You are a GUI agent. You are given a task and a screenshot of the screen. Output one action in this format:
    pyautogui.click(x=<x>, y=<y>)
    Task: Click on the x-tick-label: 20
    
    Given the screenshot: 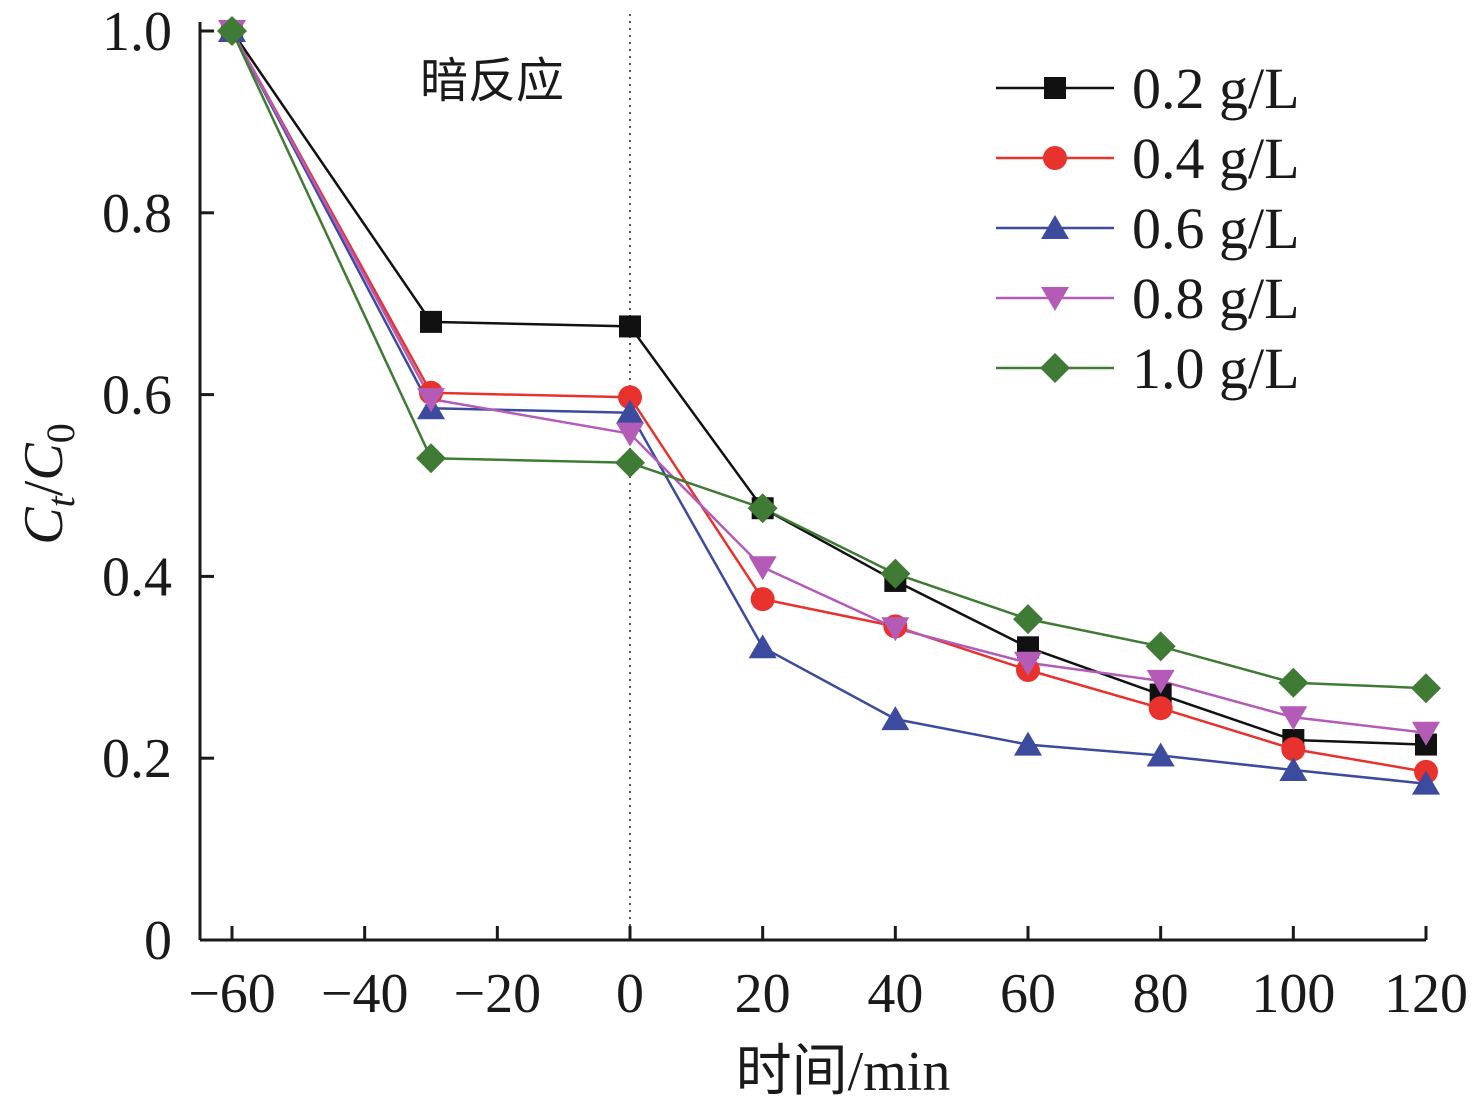 What is the action you would take?
    pyautogui.click(x=763, y=994)
    